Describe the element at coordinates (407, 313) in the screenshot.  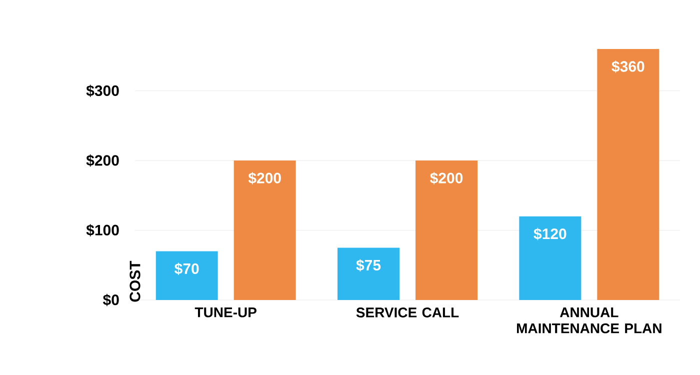
I see `x-tick-label: SERVICE CALL` at that location.